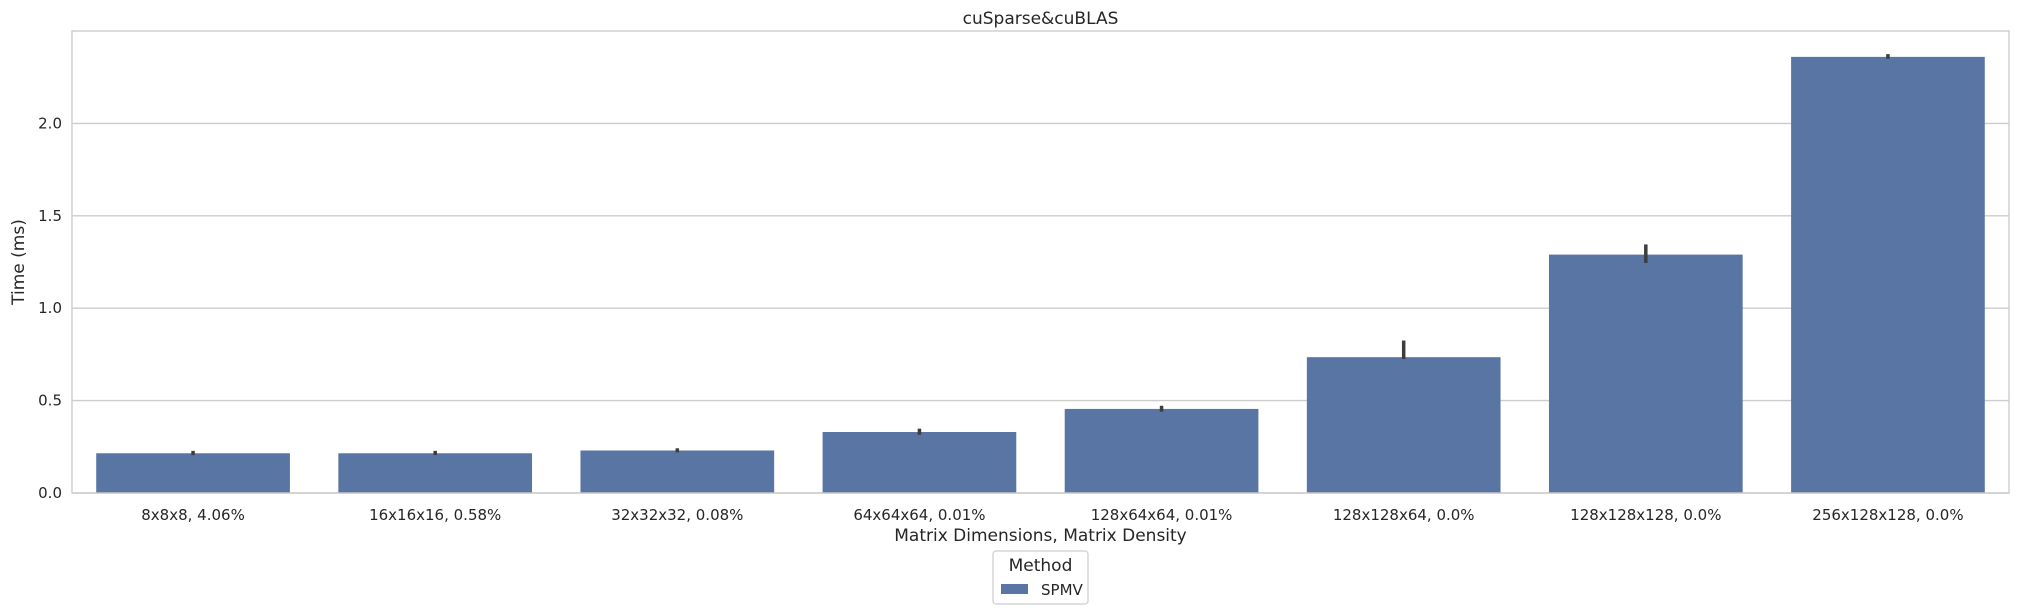  What do you see at coordinates (1645, 515) in the screenshot?
I see `x-tick-label: 128x128x128, 0.0%` at bounding box center [1645, 515].